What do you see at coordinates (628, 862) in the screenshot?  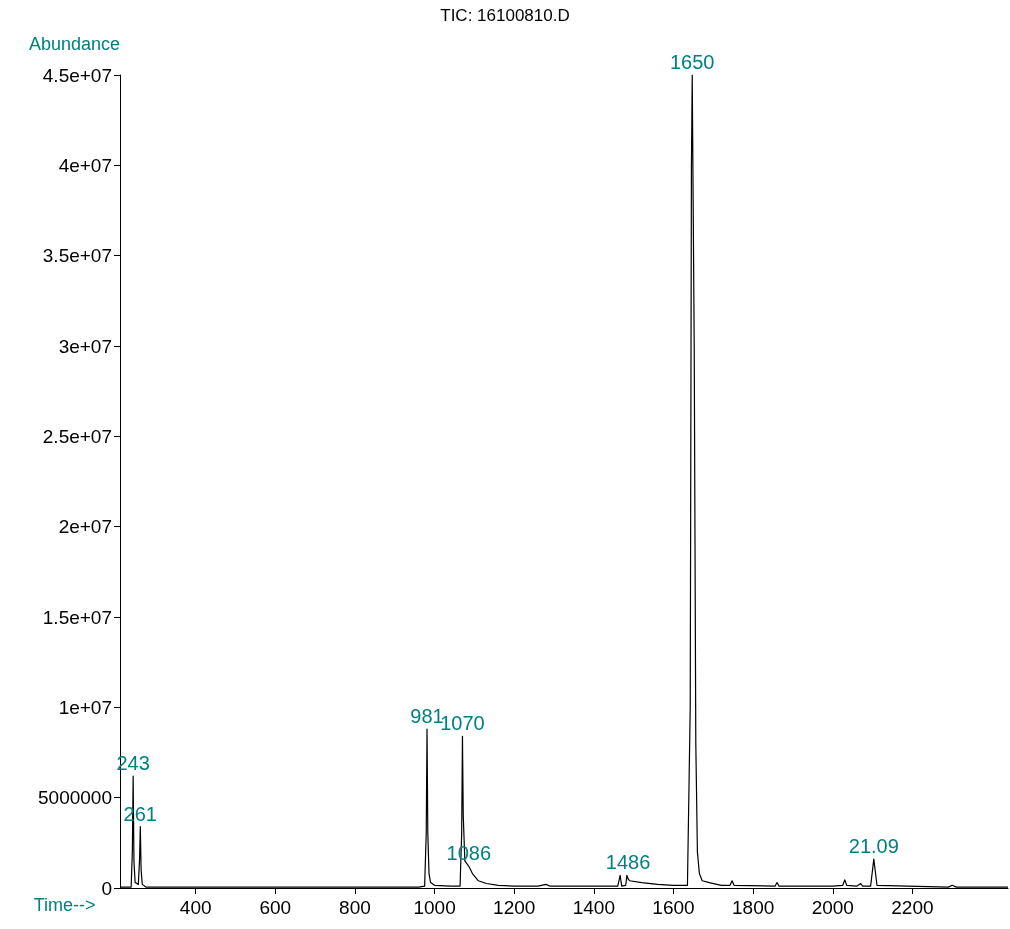 I see `annotation: 1486` at bounding box center [628, 862].